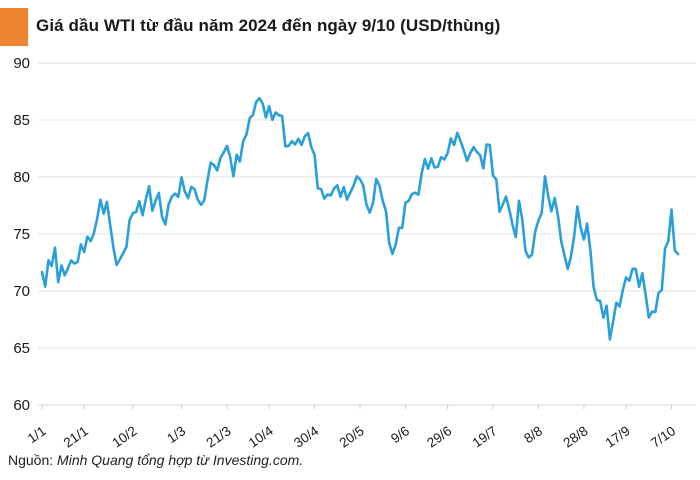  What do you see at coordinates (21, 120) in the screenshot?
I see `y-axis-tick-label: 85` at bounding box center [21, 120].